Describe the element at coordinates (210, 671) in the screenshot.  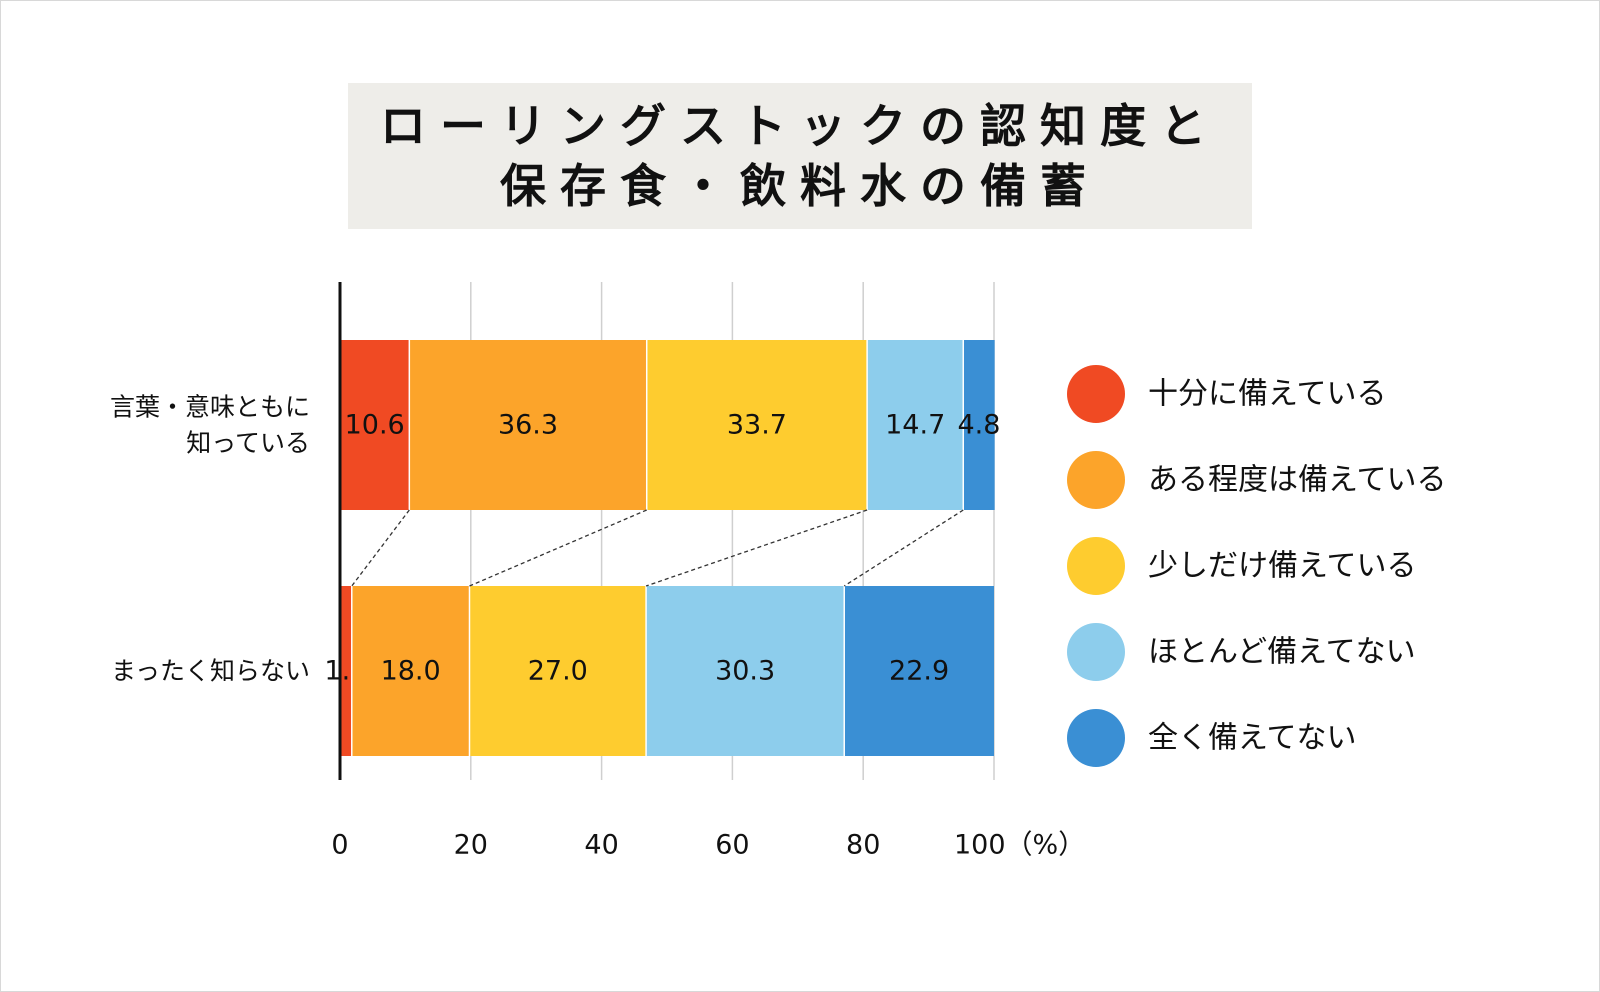
I see `category-label: まったく知らない` at that location.